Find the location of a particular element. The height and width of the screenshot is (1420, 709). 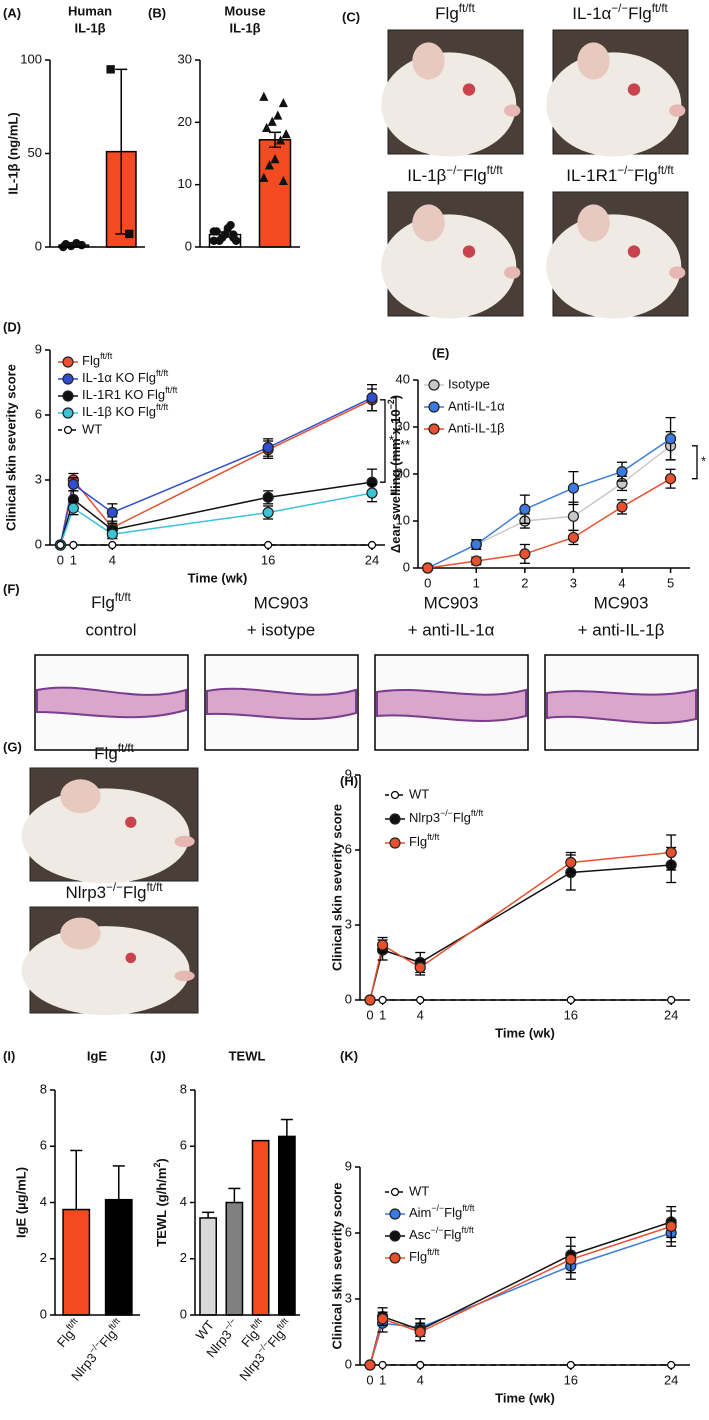

photo-eye is located at coordinates (634, 89).